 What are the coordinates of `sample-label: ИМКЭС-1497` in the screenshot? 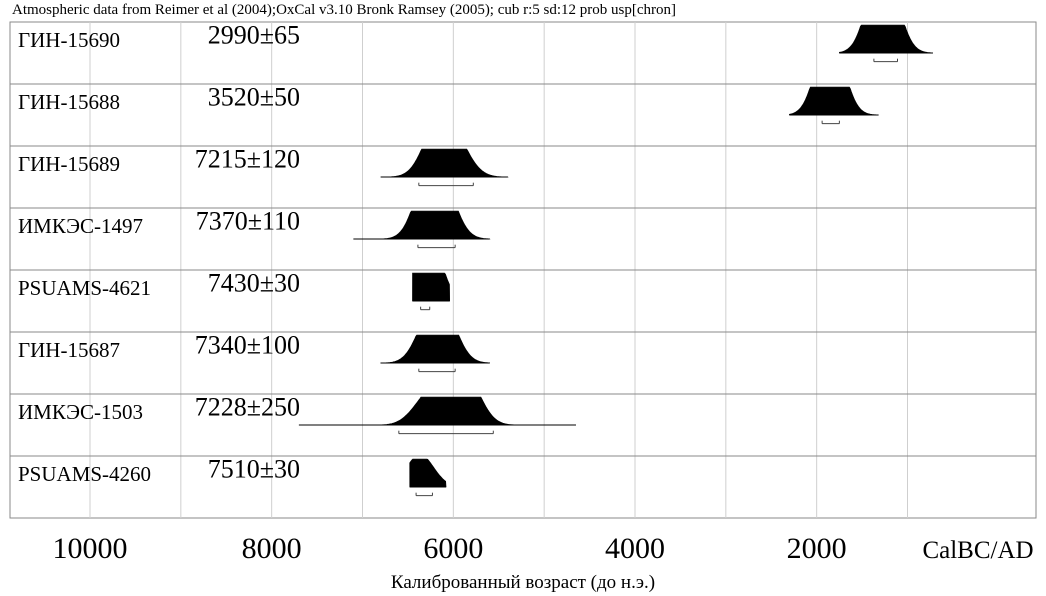 It's located at (80, 226).